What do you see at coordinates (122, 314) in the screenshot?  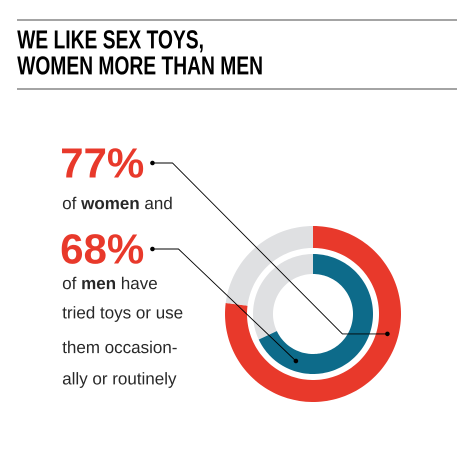 I see `text: tried toys or use` at bounding box center [122, 314].